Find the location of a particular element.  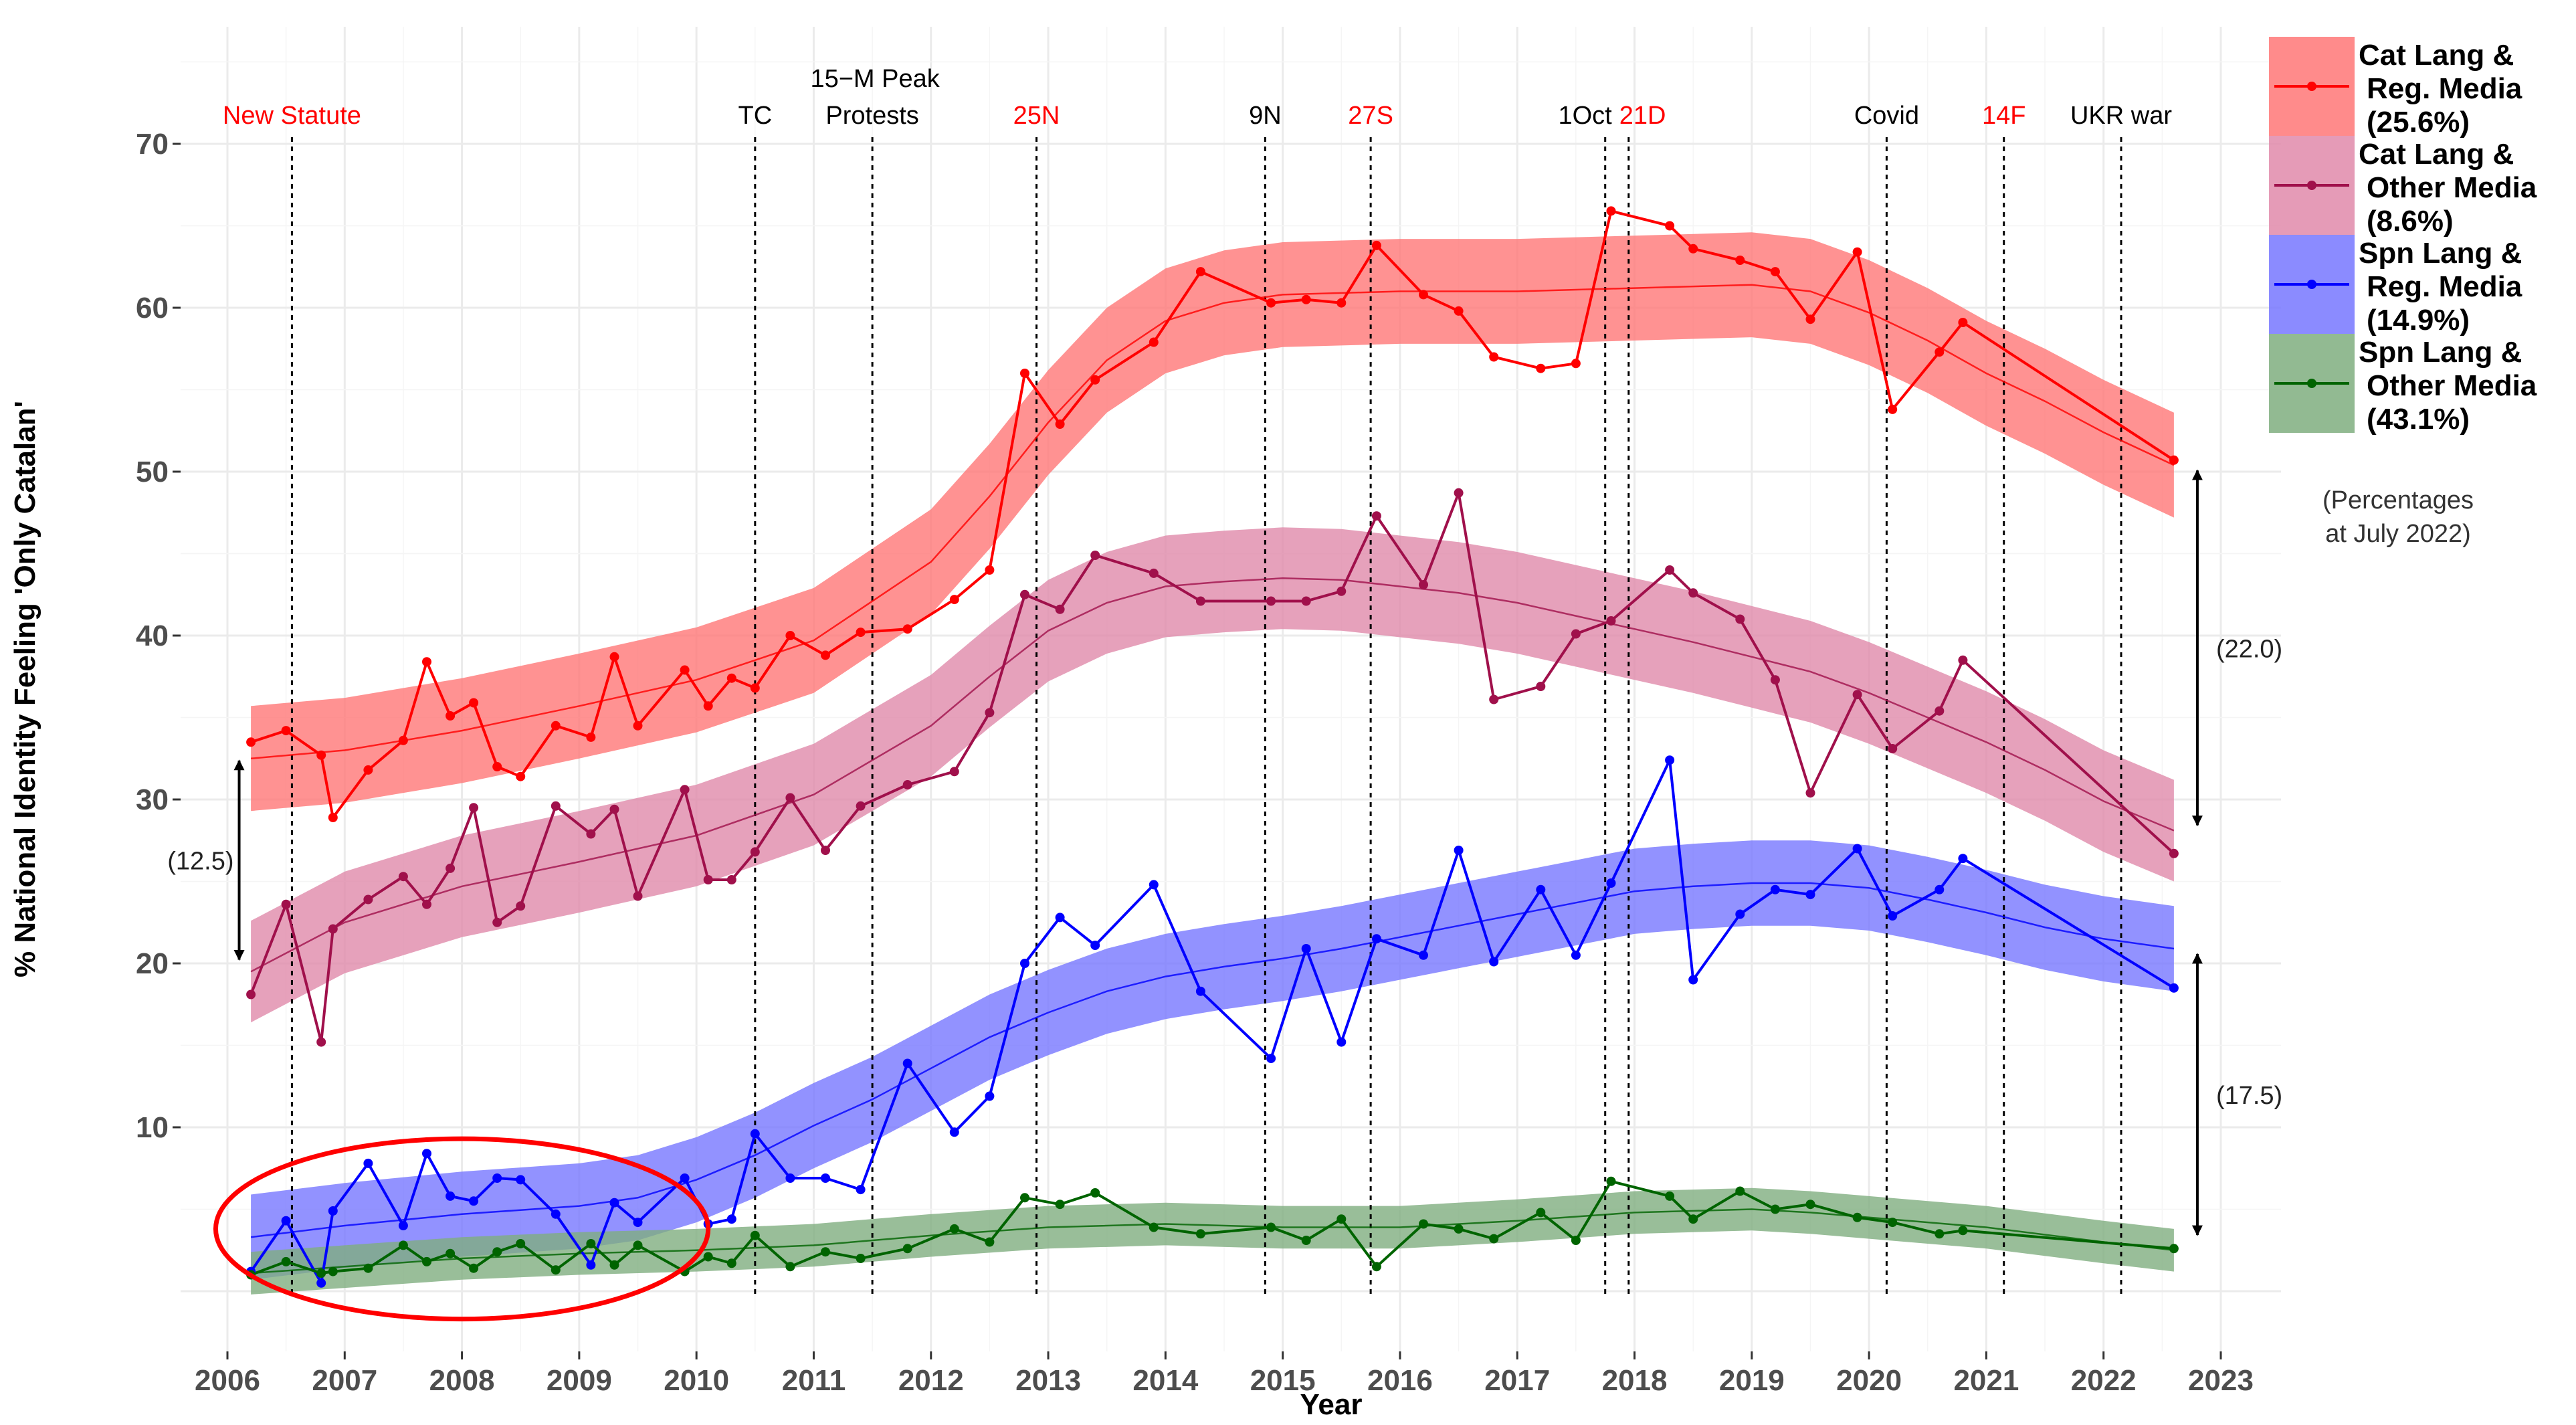

y-tick-label: 20 is located at coordinates (152, 963).